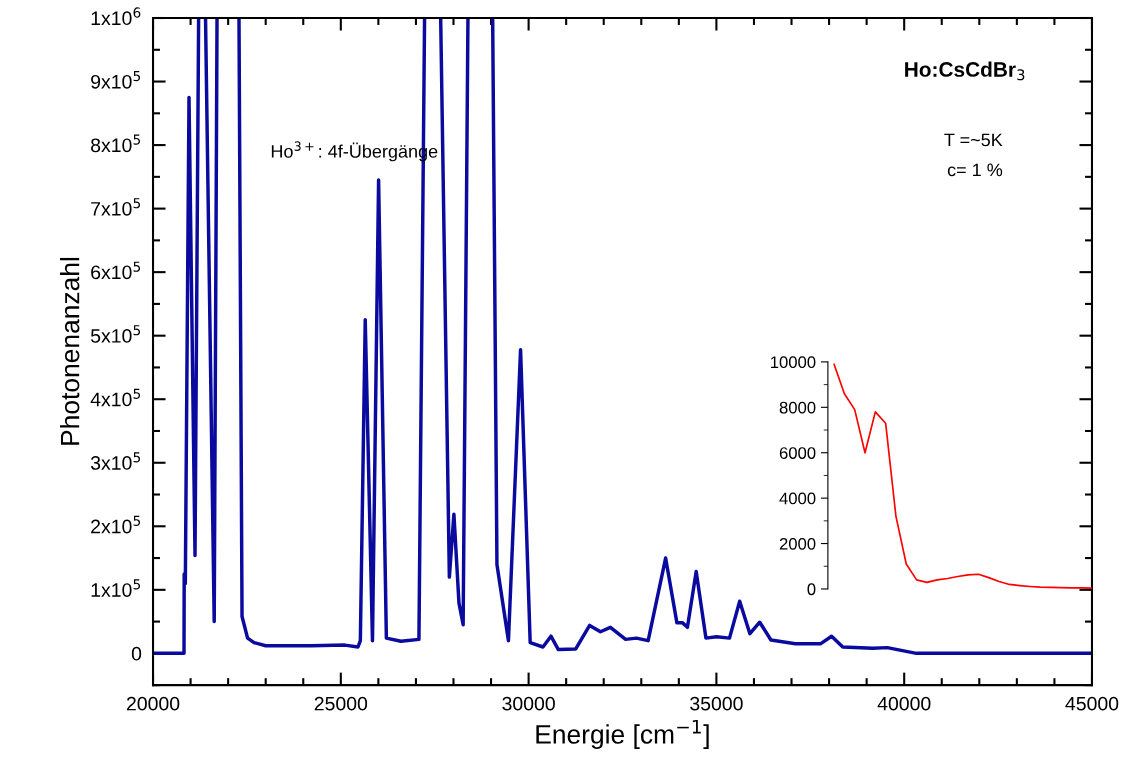 Image resolution: width=1131 pixels, height=783 pixels. Describe the element at coordinates (797, 453) in the screenshot. I see `y-tick-label: 6000` at that location.